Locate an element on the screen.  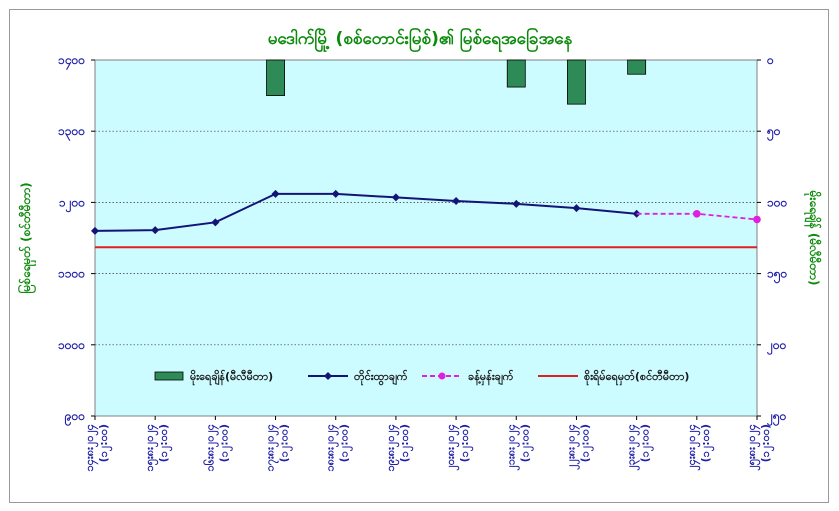
left-tick-label: ၁၄၀၀ is located at coordinates (71, 62).